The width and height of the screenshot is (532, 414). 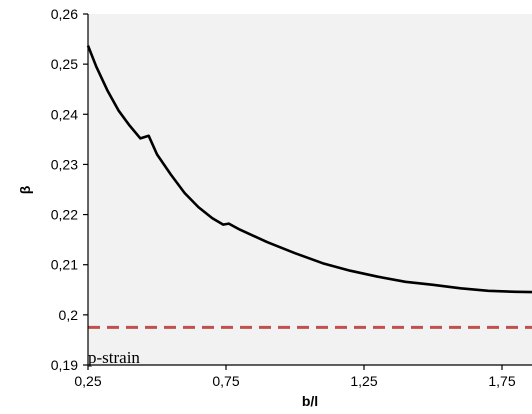 What do you see at coordinates (64, 114) in the screenshot?
I see `y-tick-label: 0,24` at bounding box center [64, 114].